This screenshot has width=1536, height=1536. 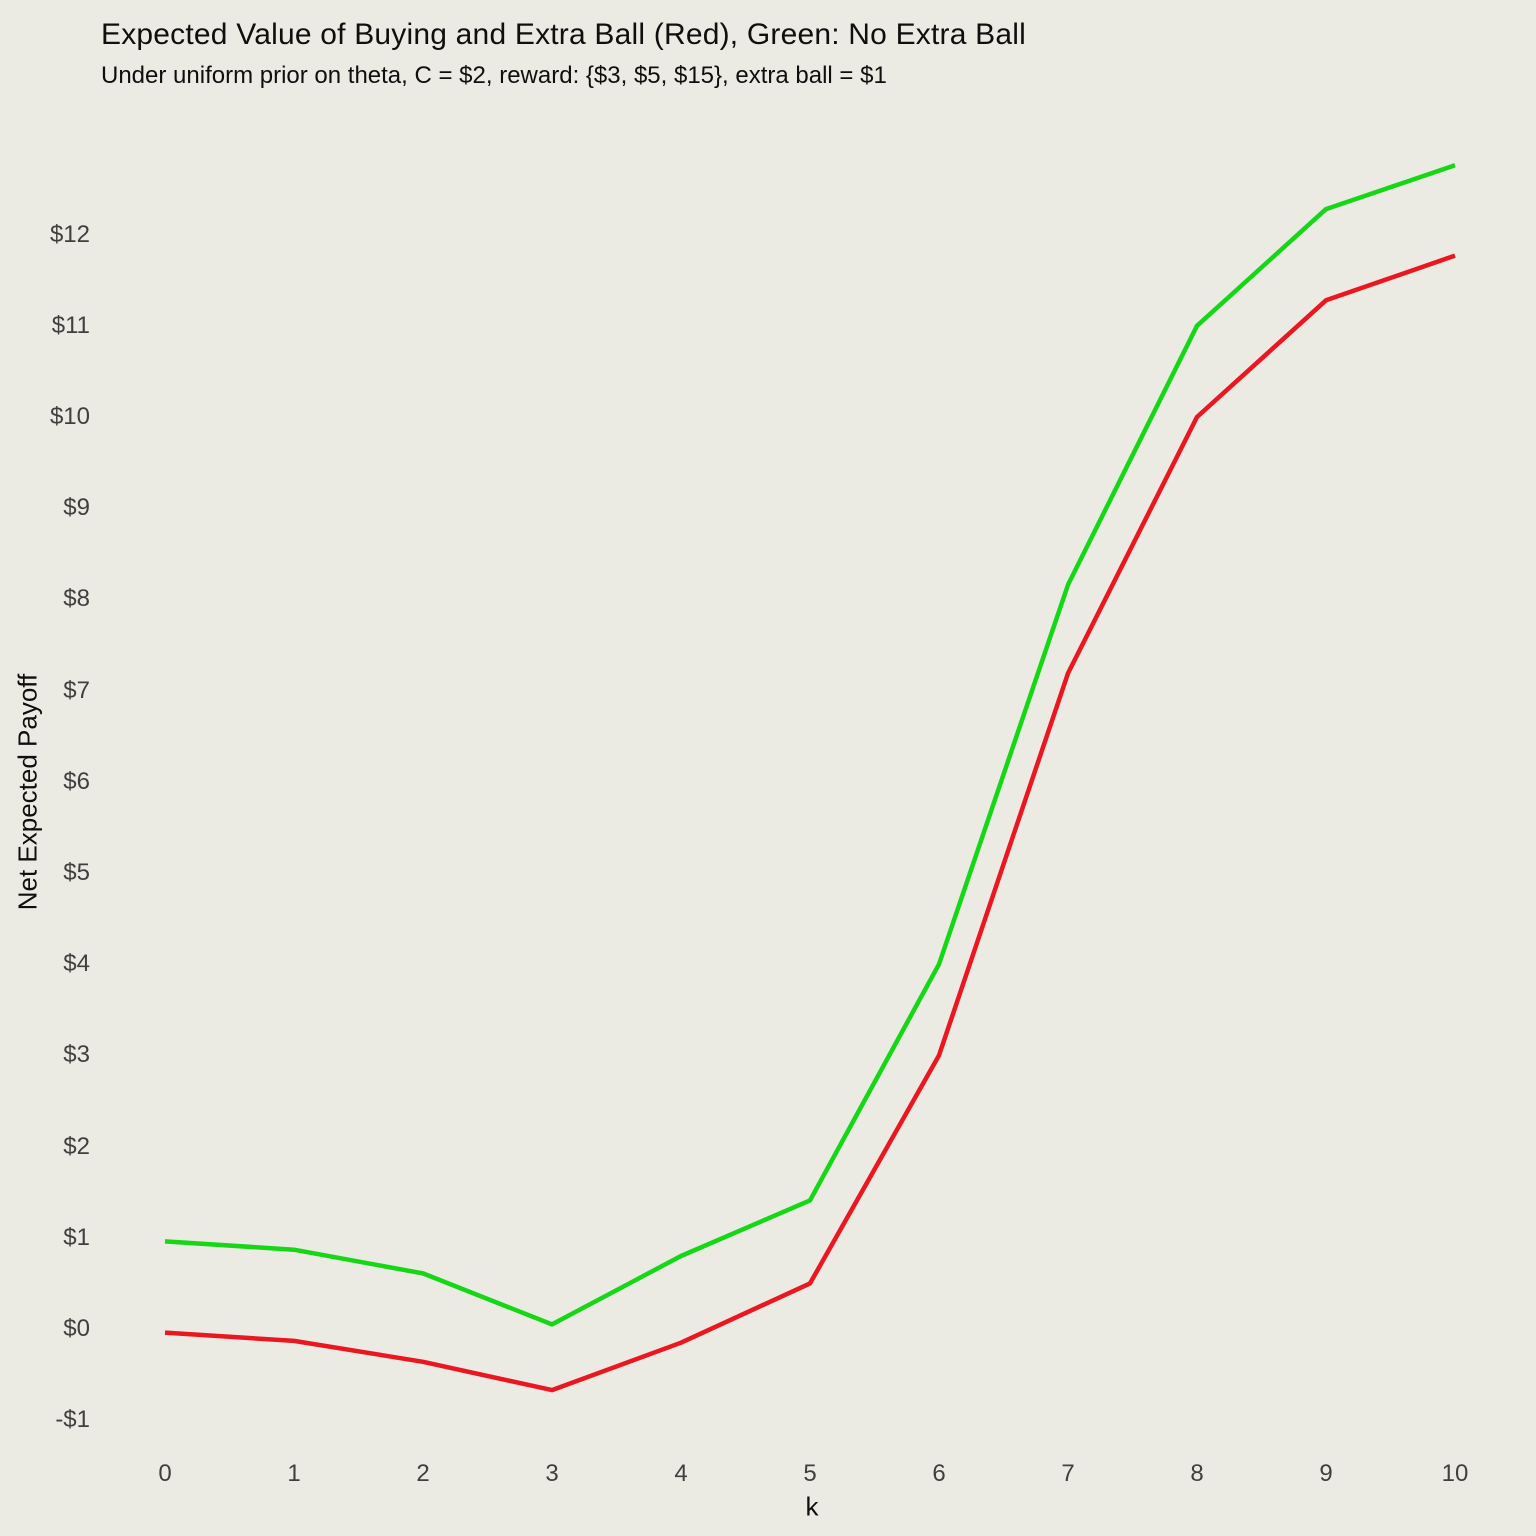 I want to click on x-tick-label: 4, so click(x=681, y=1473).